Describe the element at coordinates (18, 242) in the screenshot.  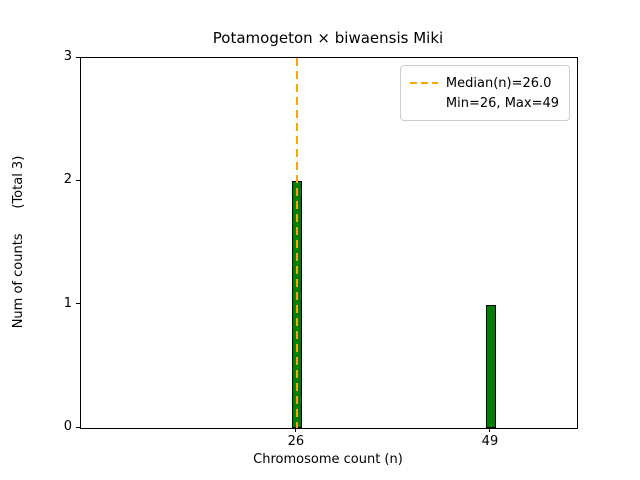
I see `y-axis-label: Num of counts (Total 3)` at that location.